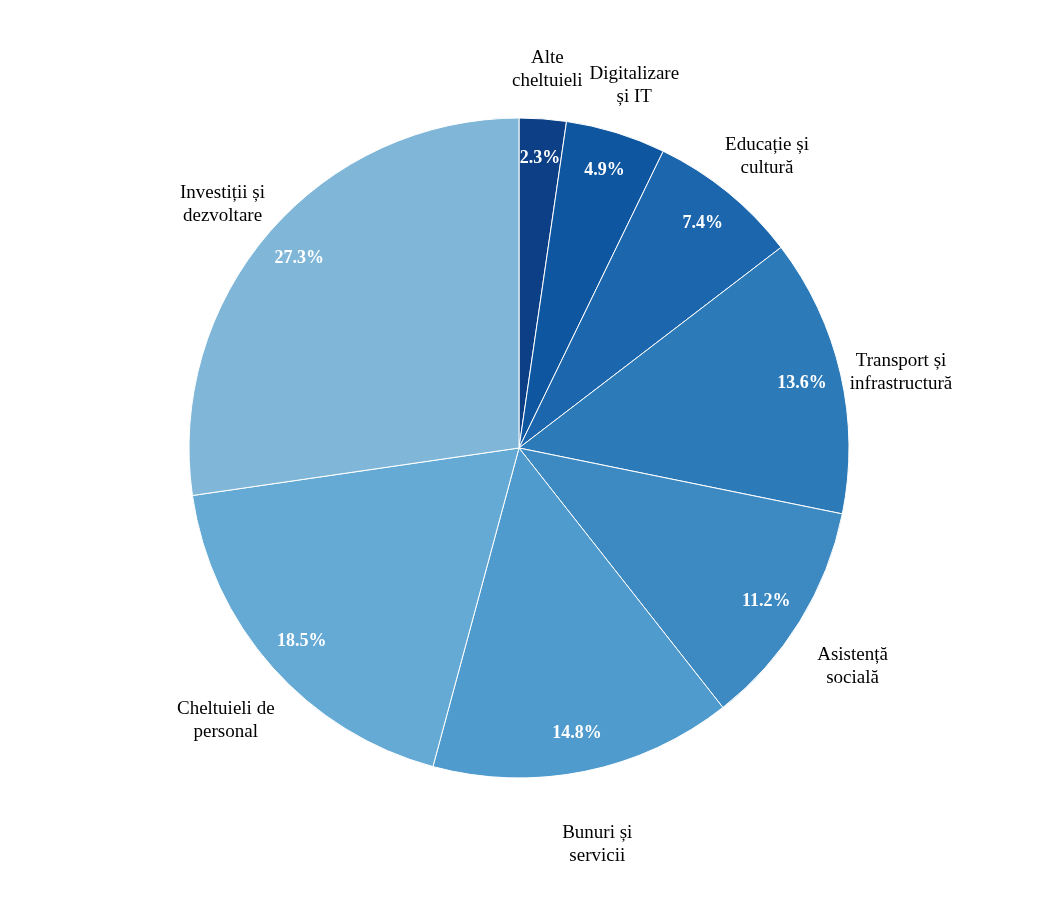 The image size is (1038, 897). I want to click on slice-label: Bunuri și servicii, so click(597, 843).